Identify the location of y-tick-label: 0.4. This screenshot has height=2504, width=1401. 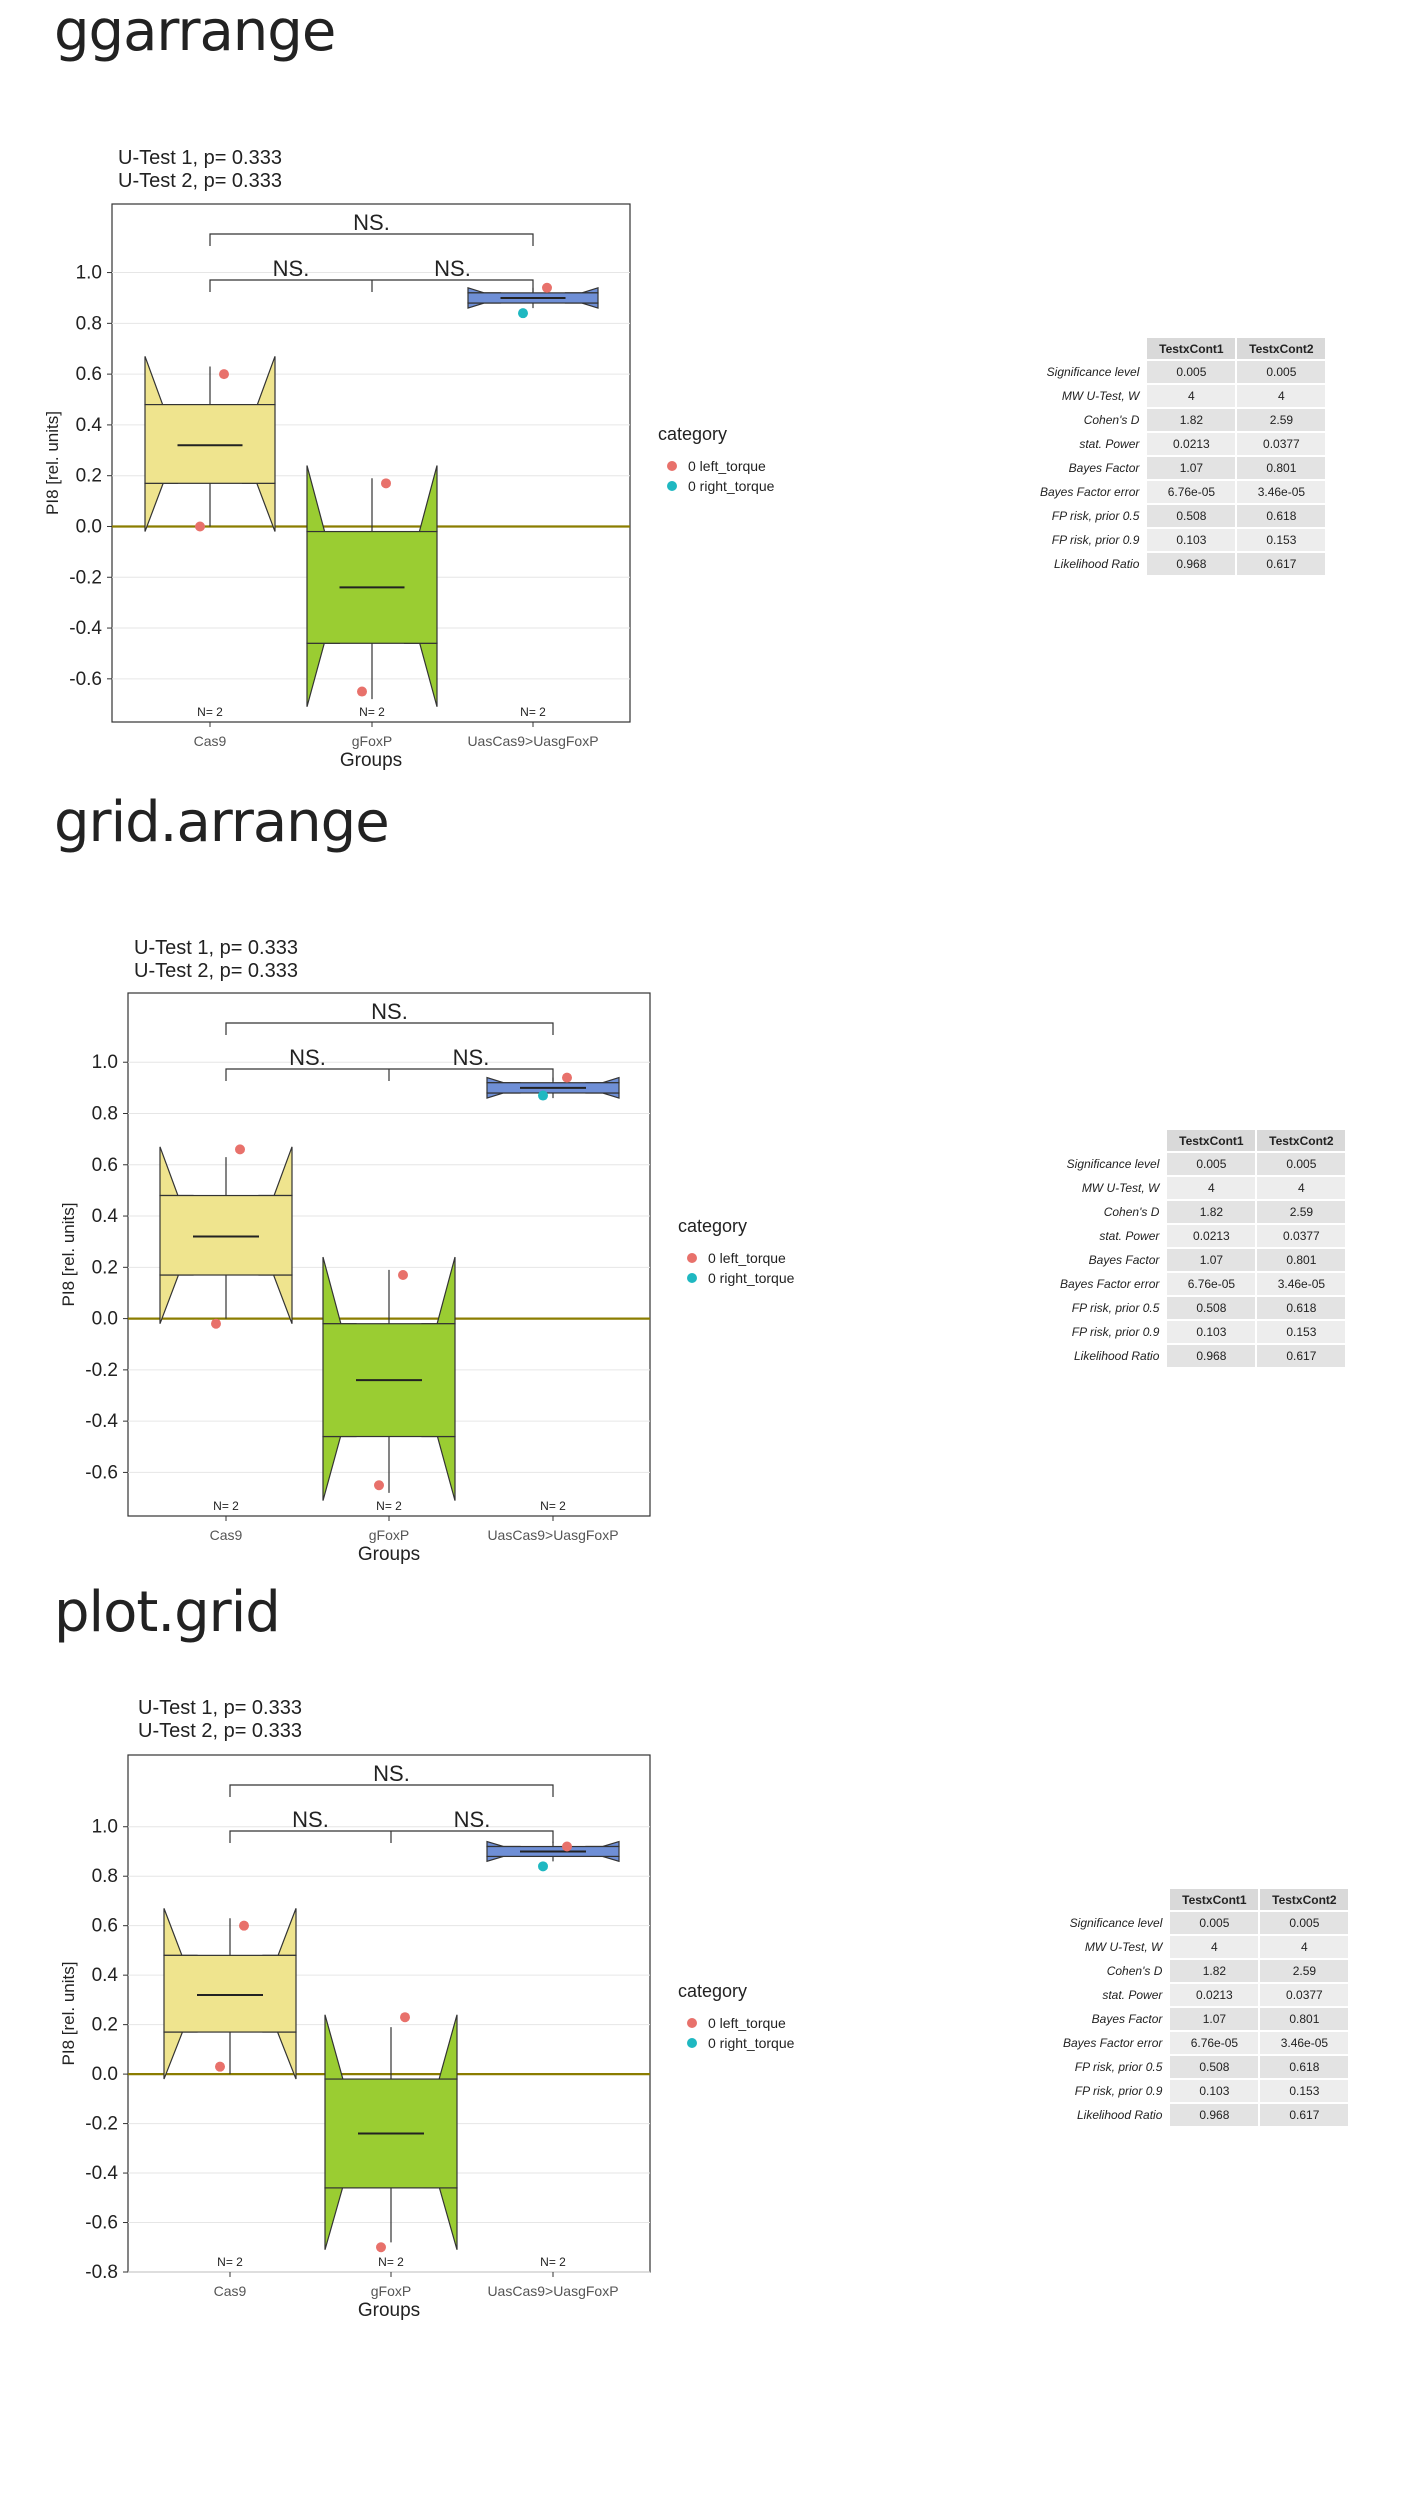
(105, 1975).